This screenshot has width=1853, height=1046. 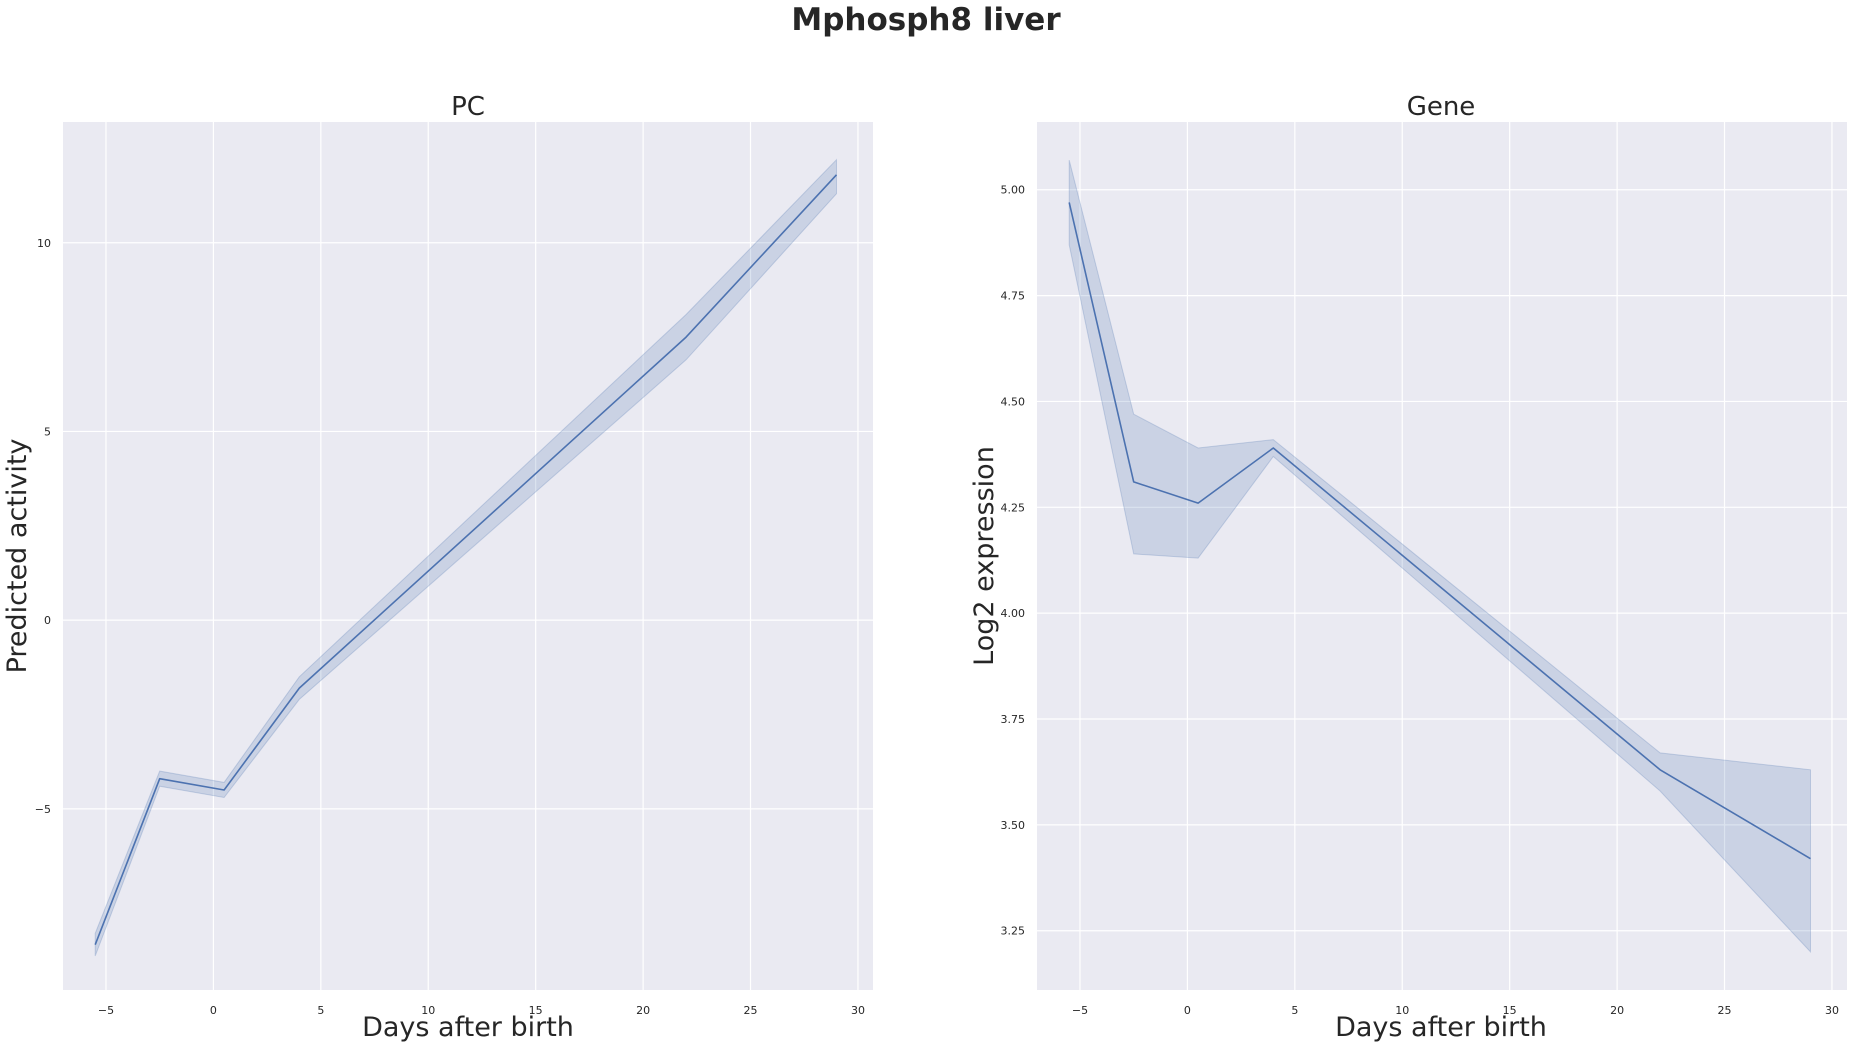 What do you see at coordinates (428, 1010) in the screenshot?
I see `pc-x-tick-label: 10` at bounding box center [428, 1010].